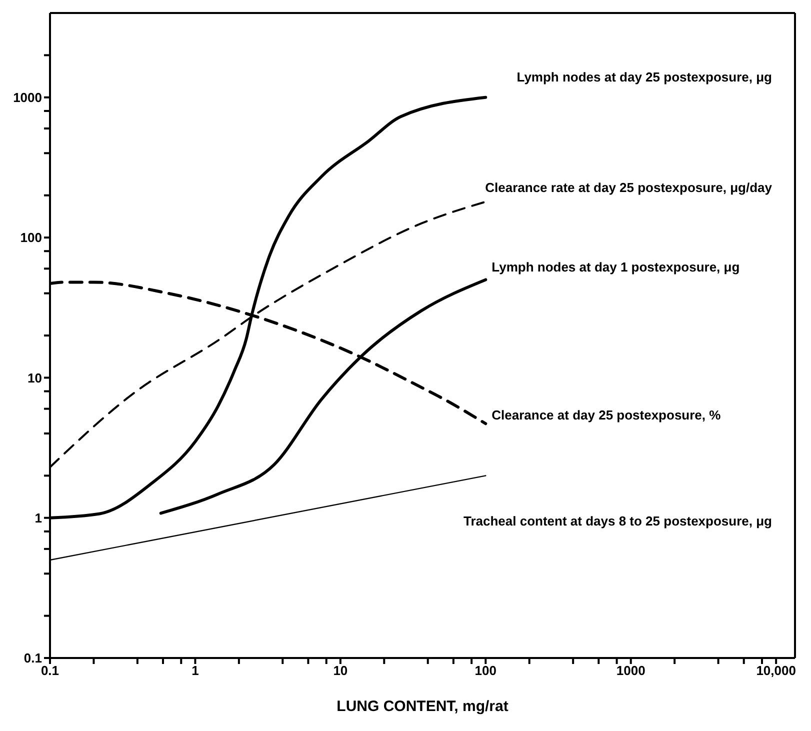  What do you see at coordinates (616, 267) in the screenshot?
I see `series-label: Lymph nodes at day 1 postexposure, μg` at bounding box center [616, 267].